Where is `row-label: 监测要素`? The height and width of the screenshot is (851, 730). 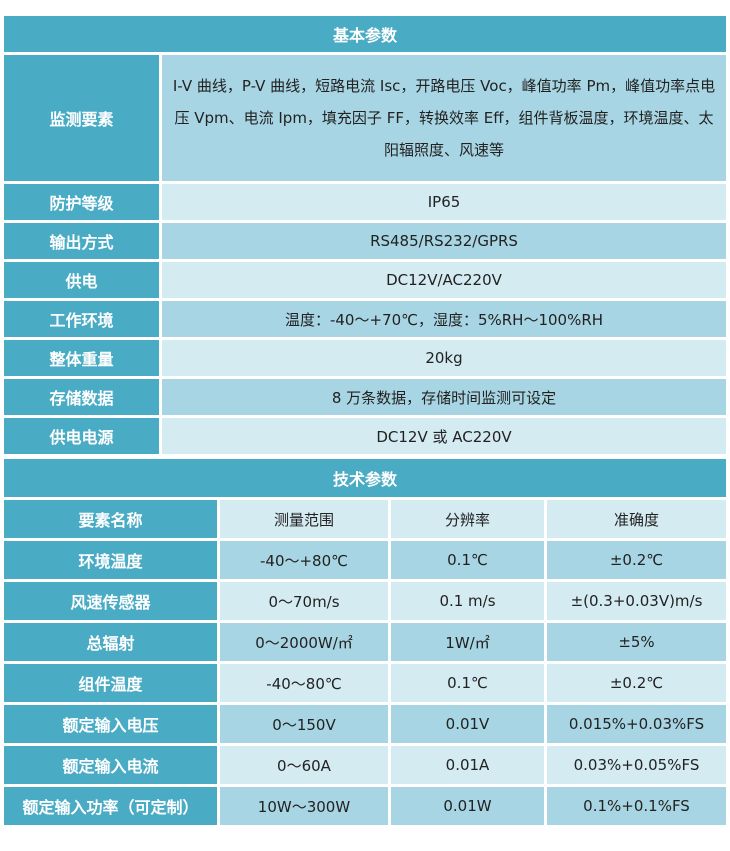 row-label: 监测要素 is located at coordinates (81, 118).